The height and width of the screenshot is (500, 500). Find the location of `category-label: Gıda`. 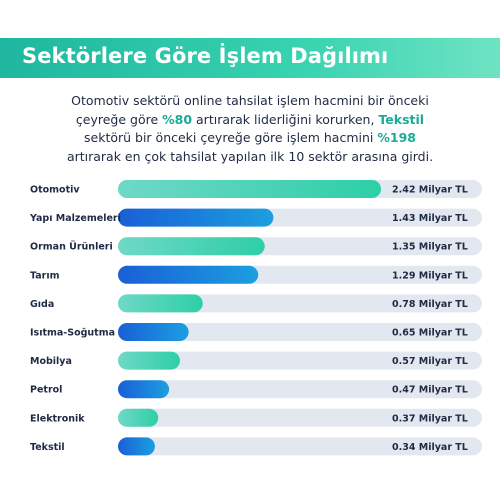

category-label: Gıda is located at coordinates (42, 304).